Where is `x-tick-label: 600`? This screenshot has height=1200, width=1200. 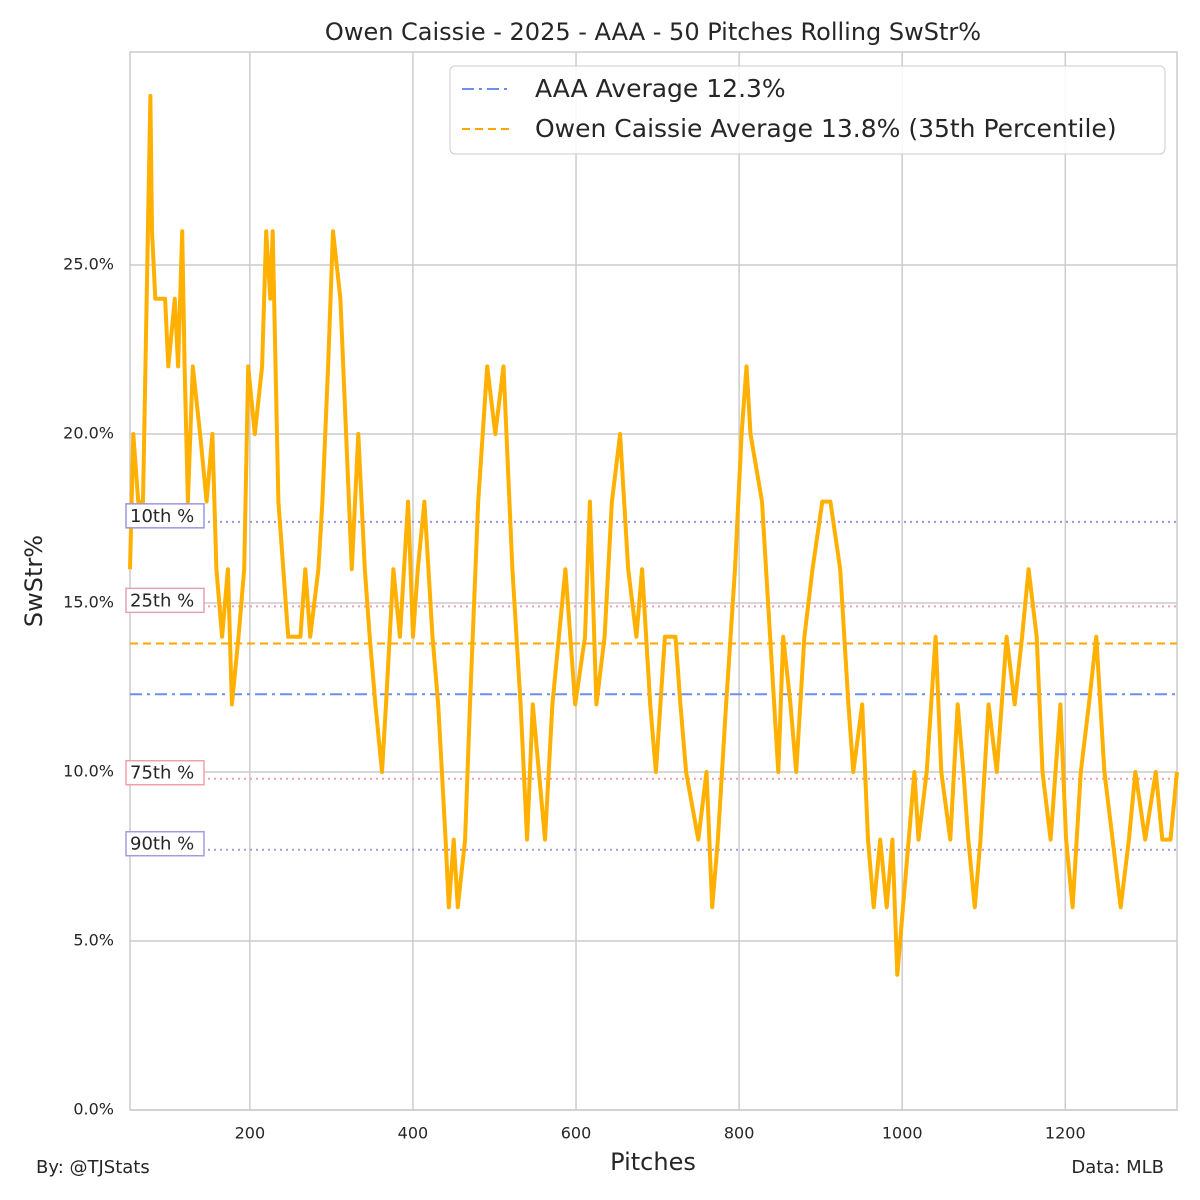 x-tick-label: 600 is located at coordinates (576, 1133).